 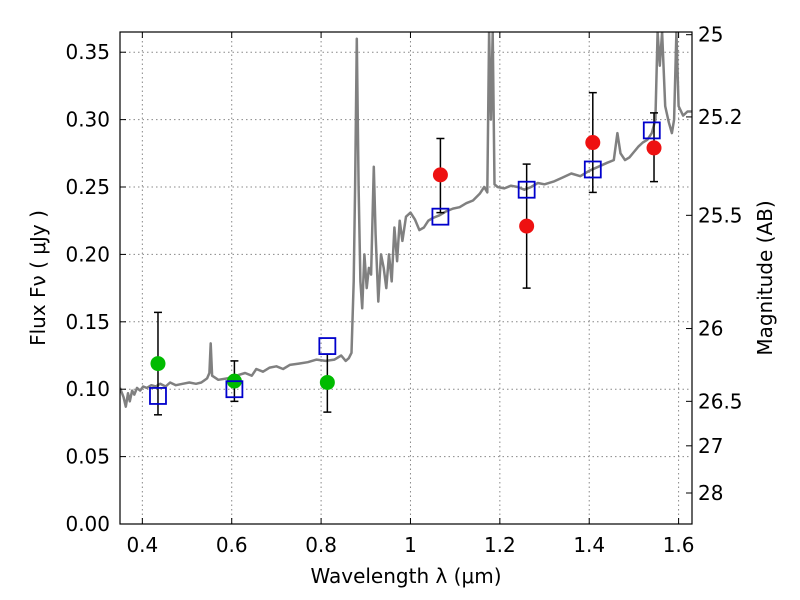 I want to click on right-axis-label: Magnitude (AB), so click(x=765, y=277).